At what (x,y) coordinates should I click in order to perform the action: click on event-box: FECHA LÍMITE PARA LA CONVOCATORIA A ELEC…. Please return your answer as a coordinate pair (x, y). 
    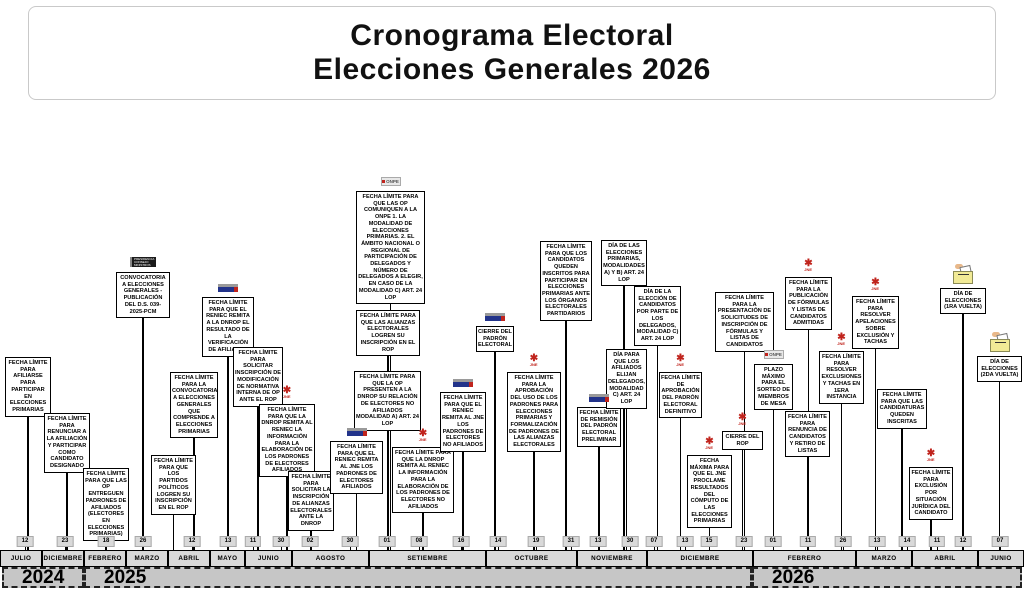
    Looking at the image, I should click on (194, 405).